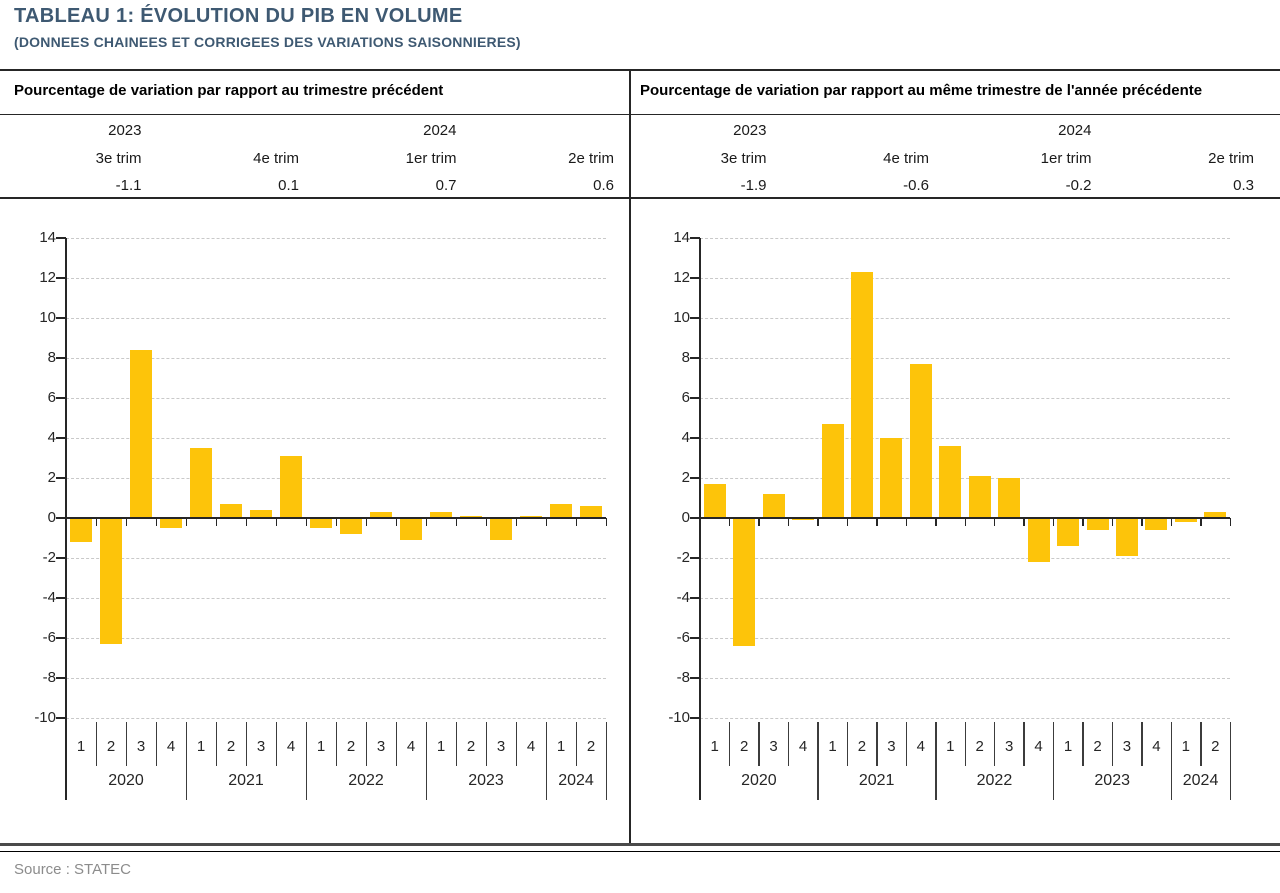  Describe the element at coordinates (49, 637) in the screenshot. I see `y-axis-label: -6` at that location.